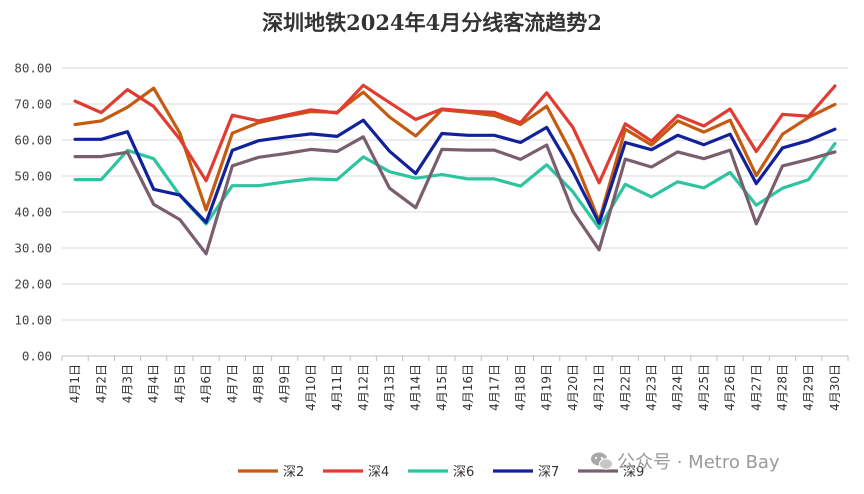 This screenshot has width=864, height=494. What do you see at coordinates (625, 387) in the screenshot?
I see `x-tick-label: 4月22日` at bounding box center [625, 387].